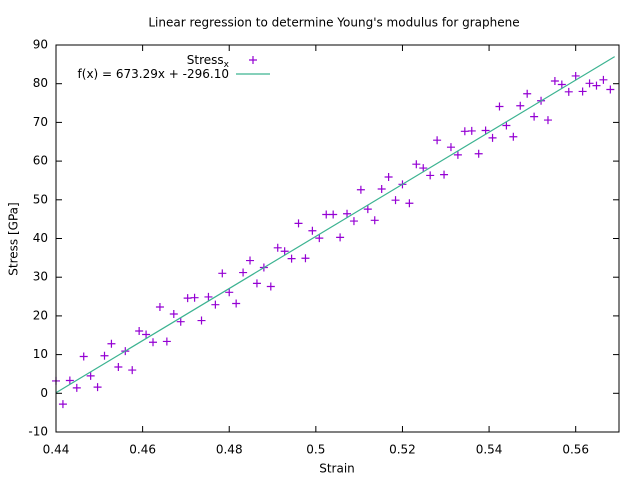  Describe the element at coordinates (40, 315) in the screenshot. I see `y-tick-label: 20` at that location.